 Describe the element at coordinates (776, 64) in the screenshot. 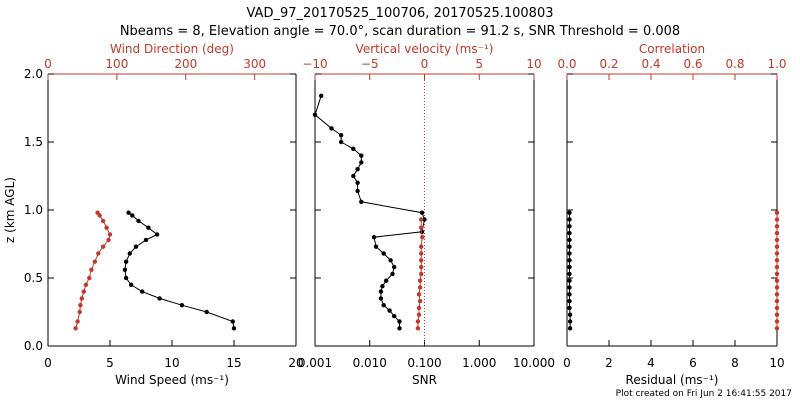

I see `x-tick-label-top: 1.0` at that location.